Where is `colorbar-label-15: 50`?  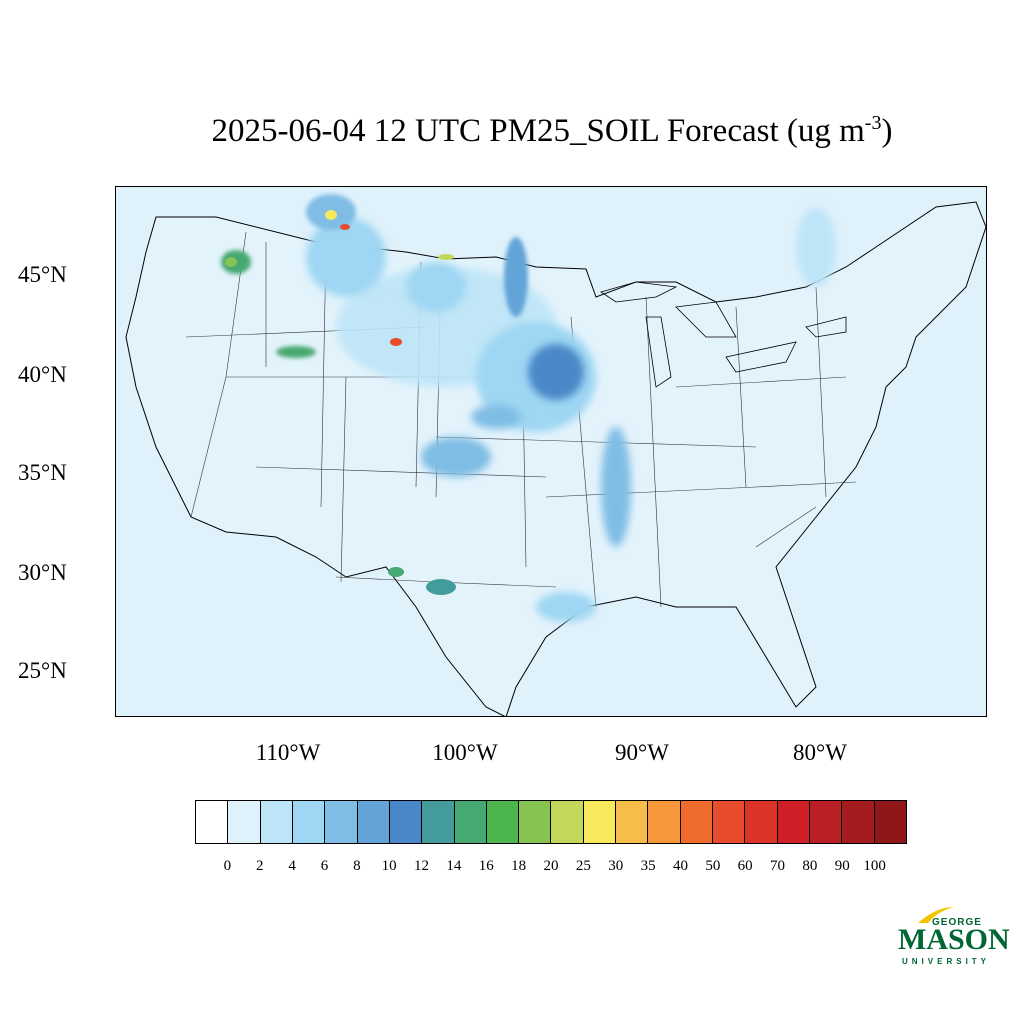
colorbar-label-15: 50 is located at coordinates (713, 866).